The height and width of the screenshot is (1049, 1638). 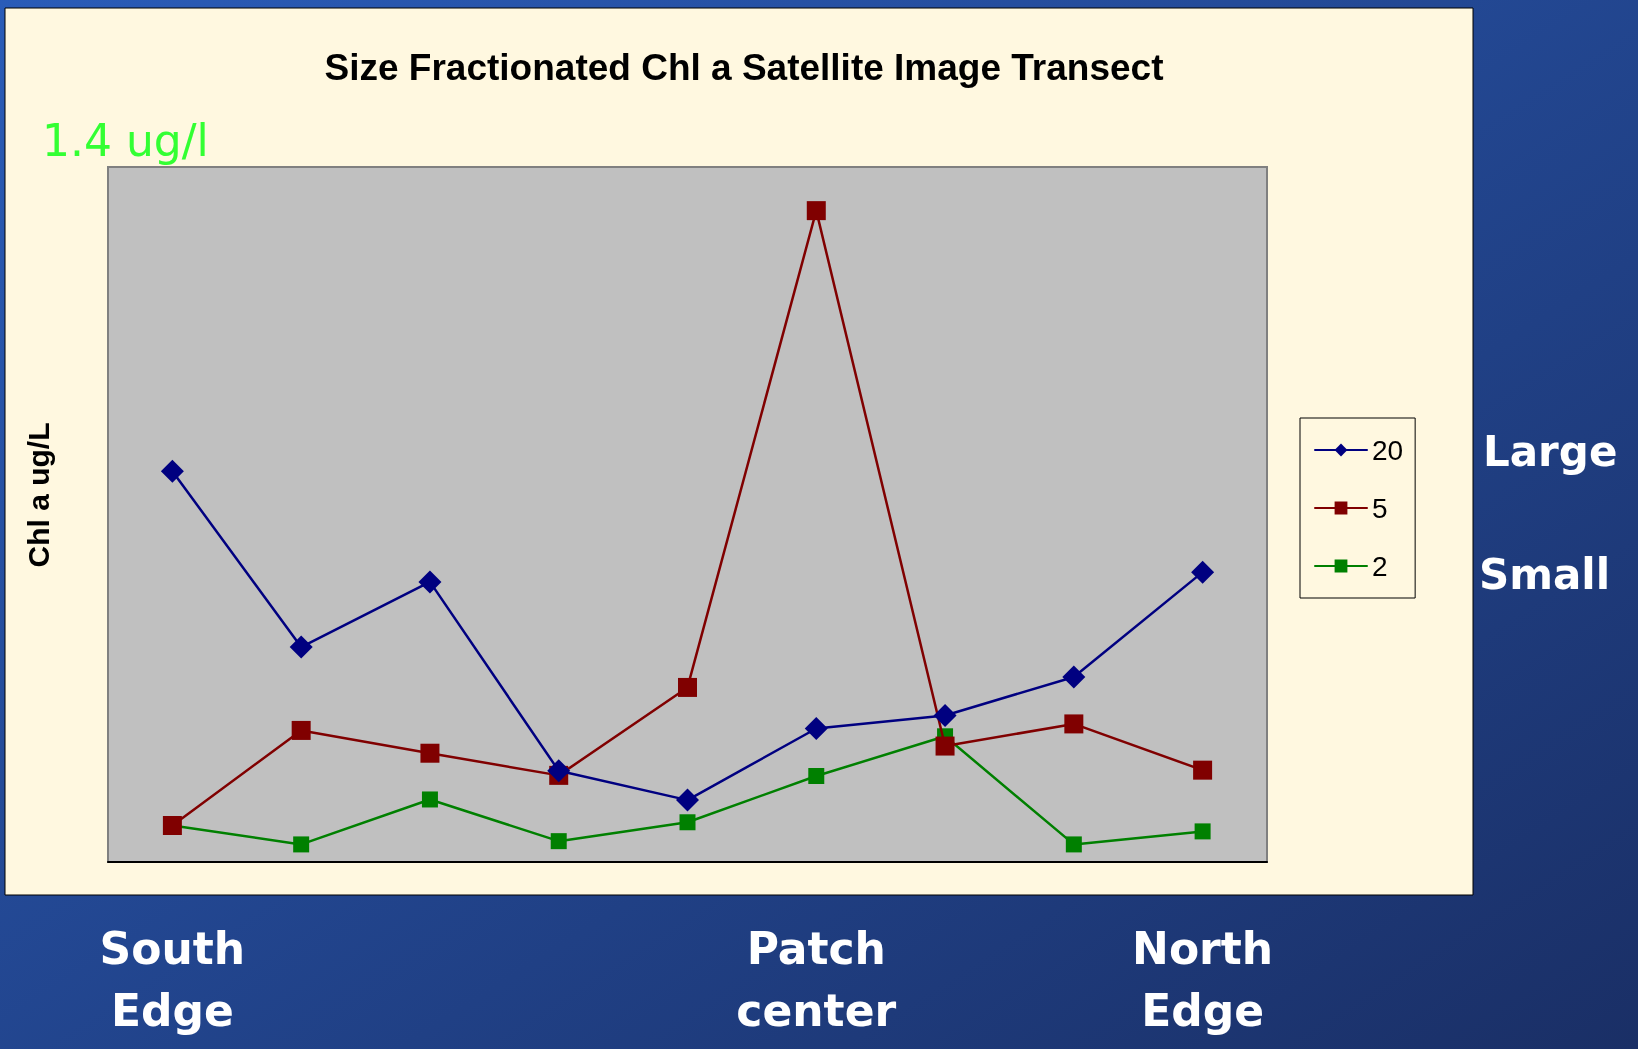 What do you see at coordinates (1203, 979) in the screenshot?
I see `x-tick-label: North Edge` at bounding box center [1203, 979].